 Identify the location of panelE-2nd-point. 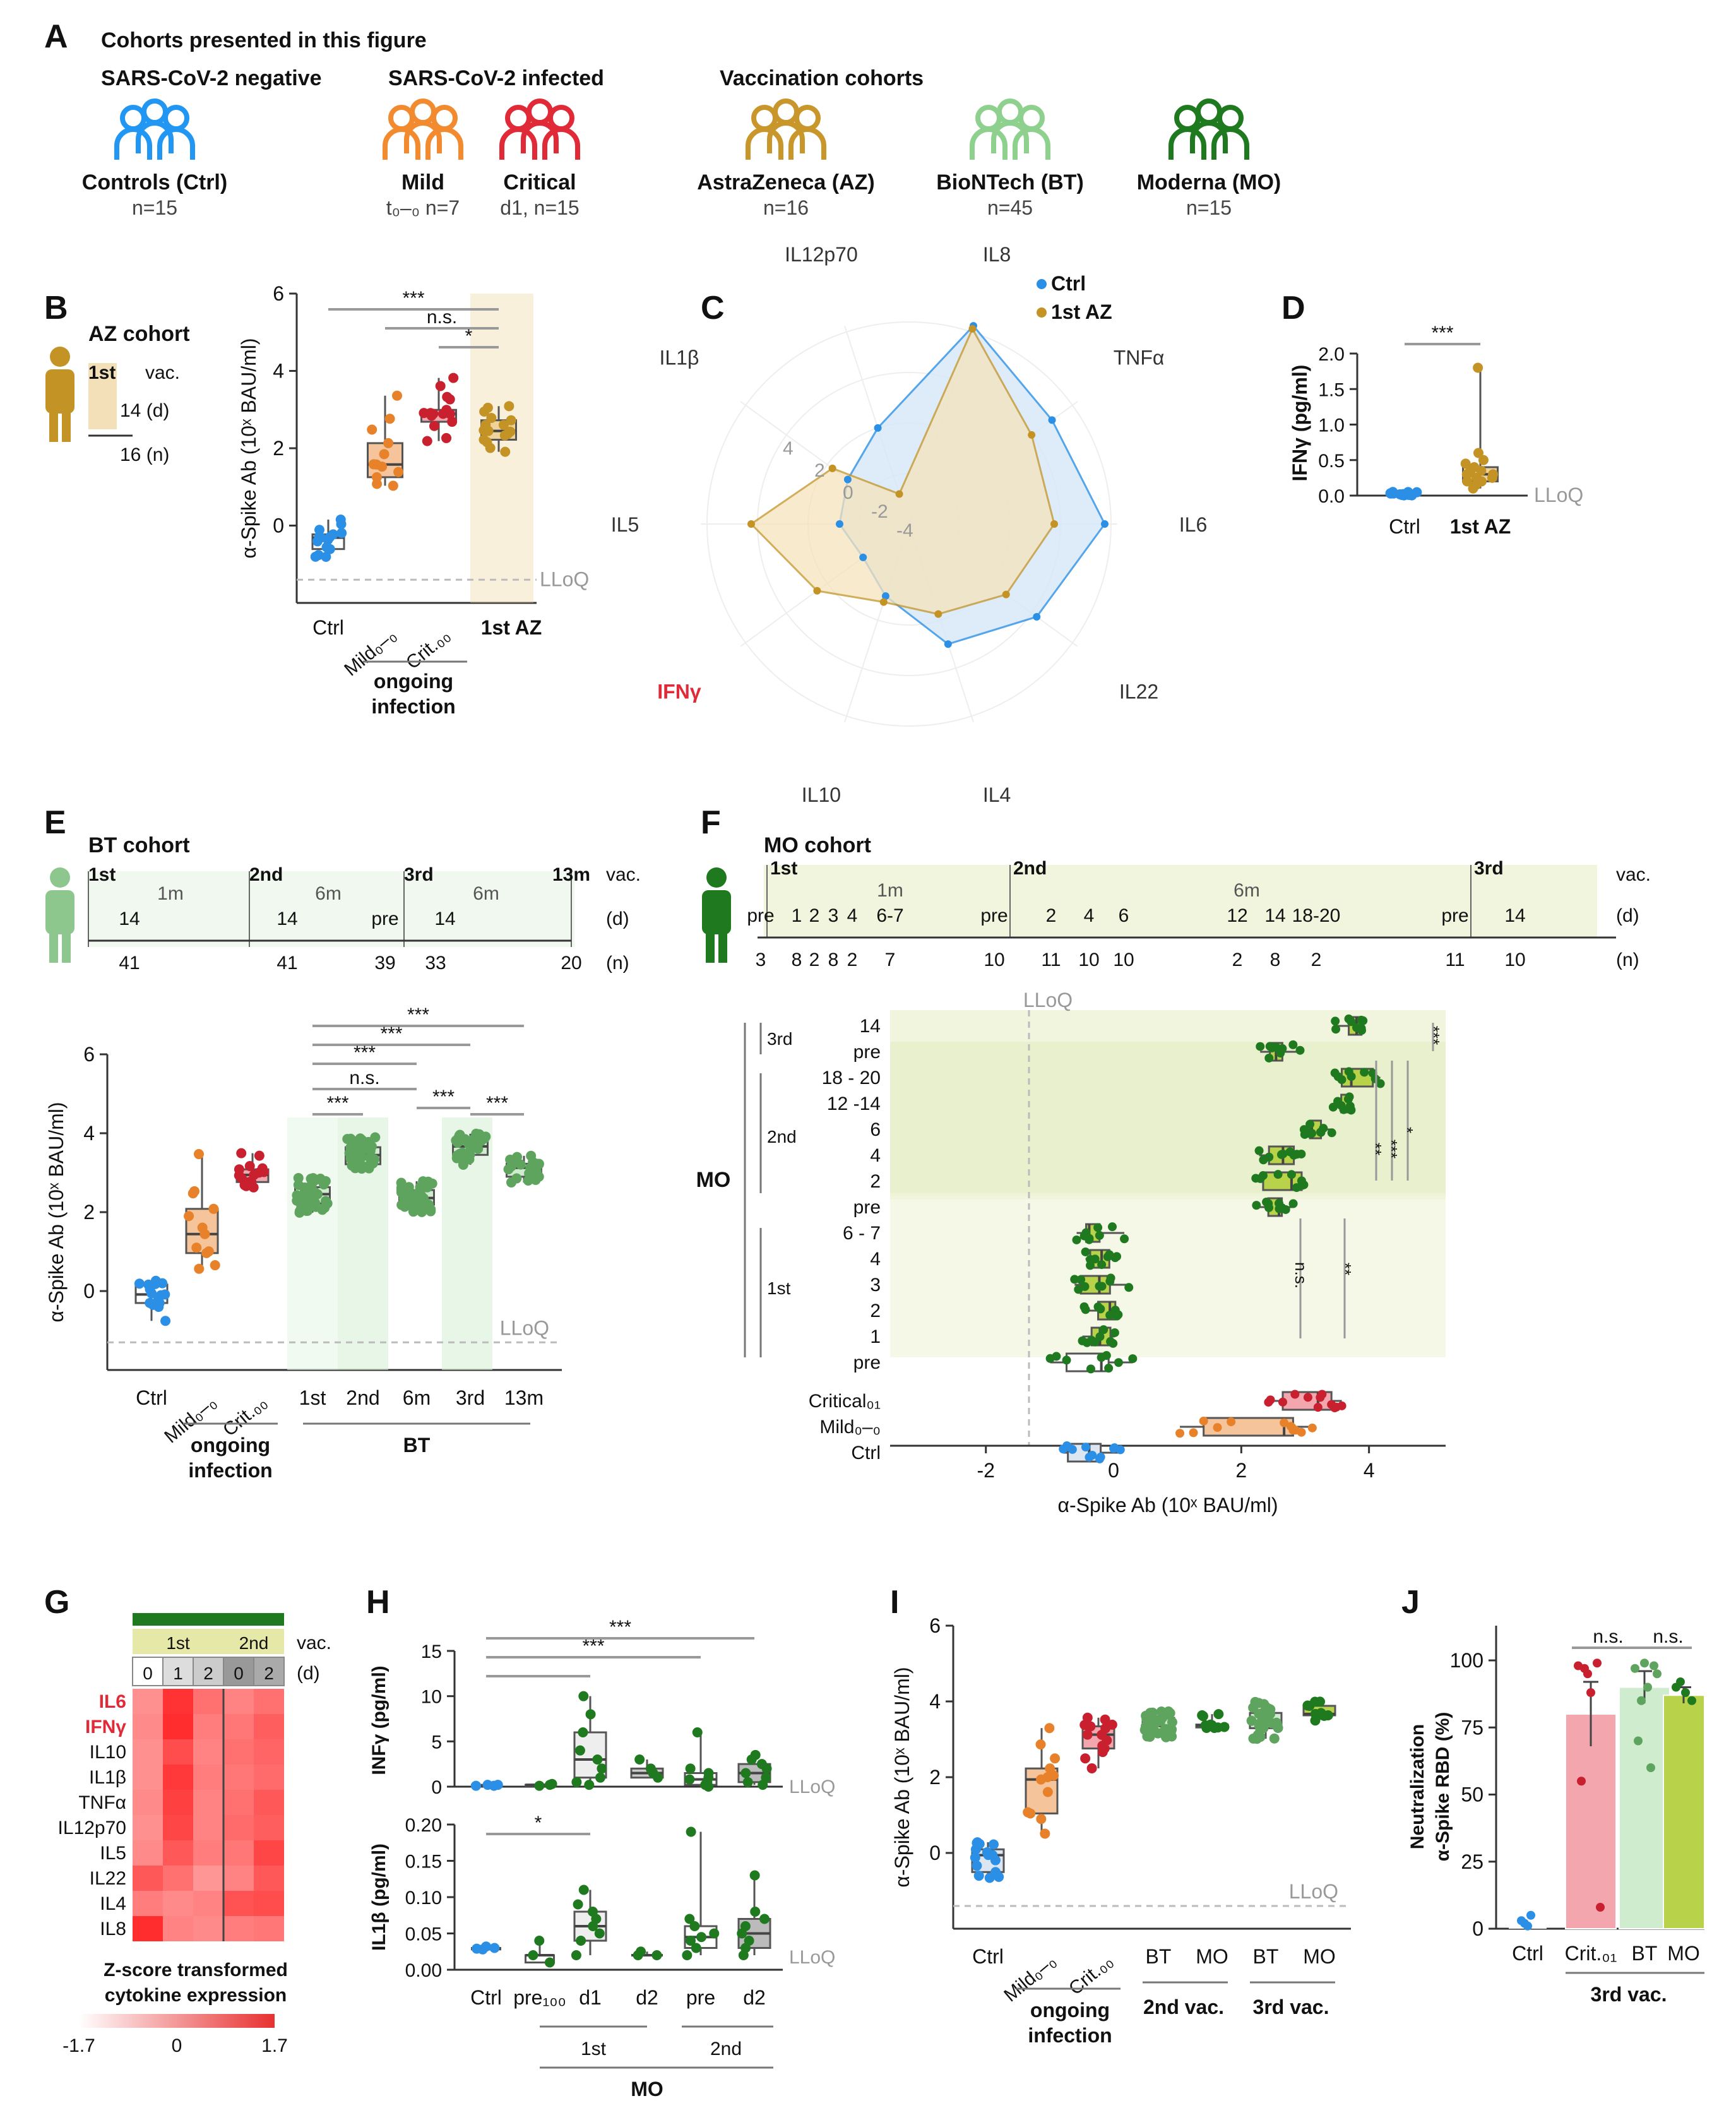
(371, 1146).